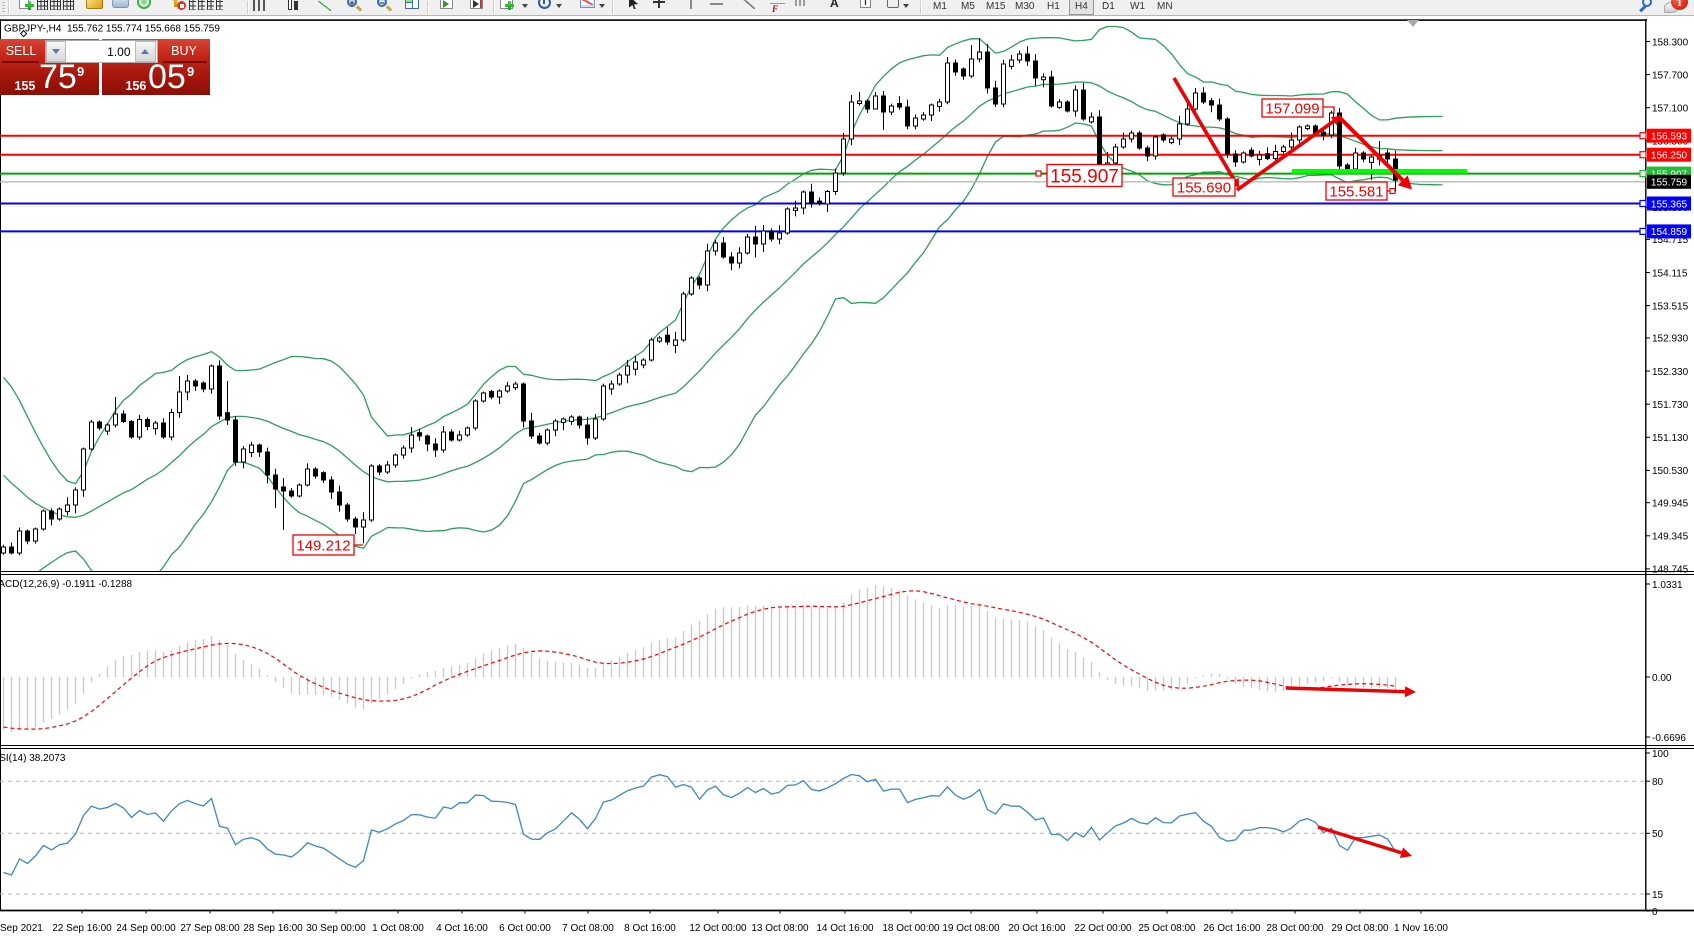  Describe the element at coordinates (1669, 137) in the screenshot. I see `svg-text: 156.593` at that location.